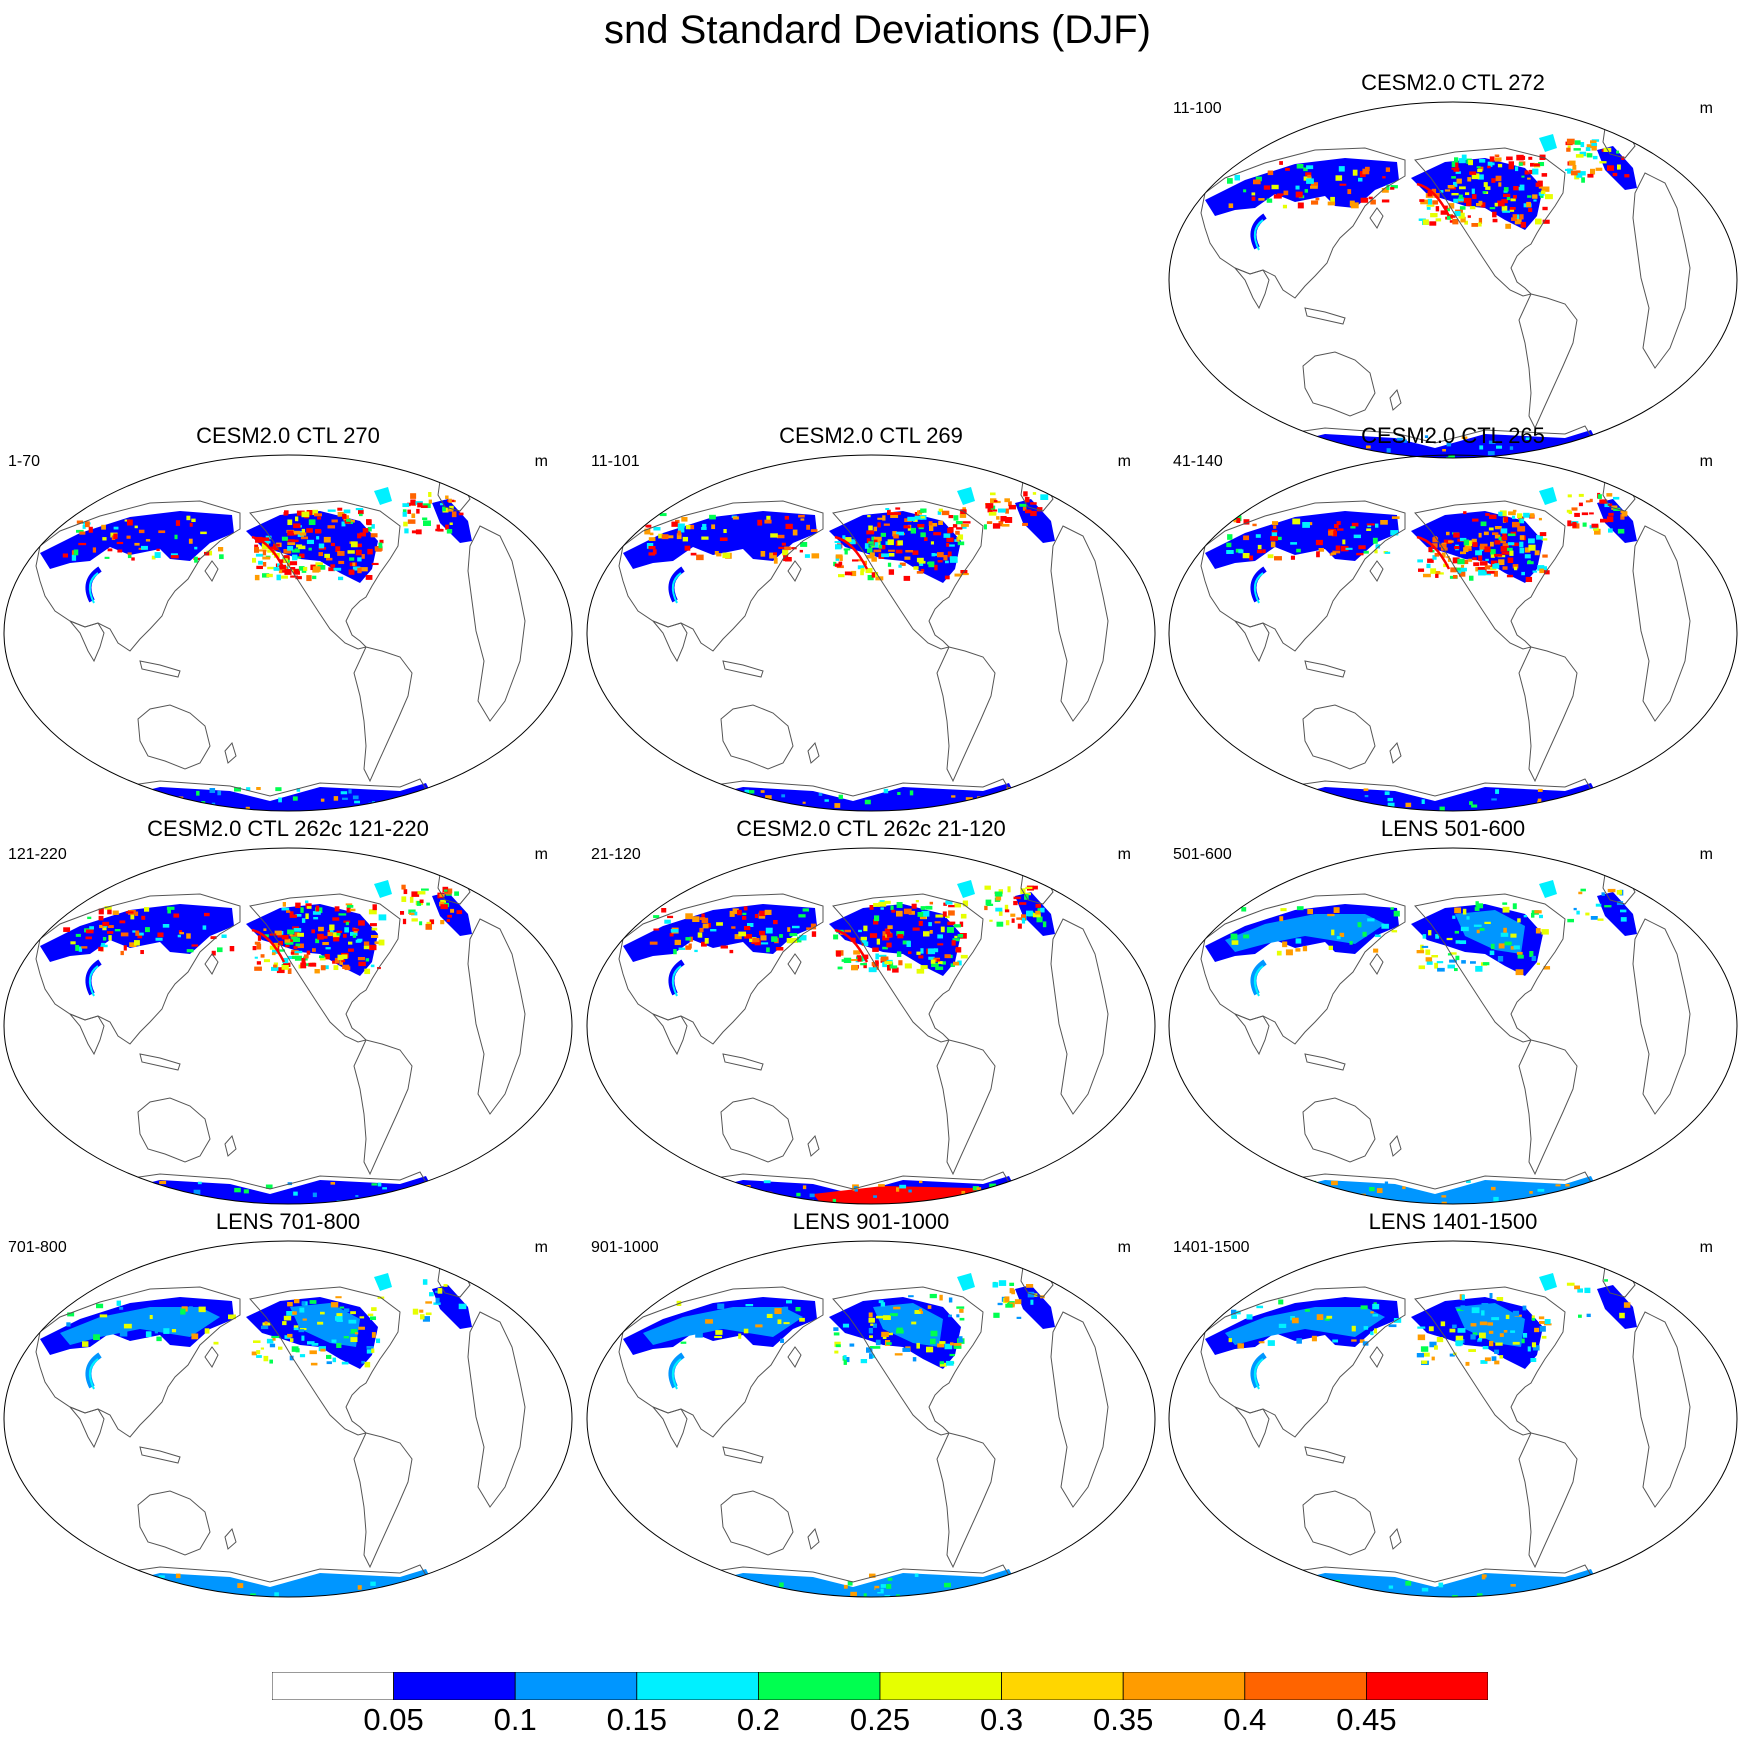 The image size is (1755, 1738). I want to click on panel-title: CESM2.0 CTL 270, so click(288, 435).